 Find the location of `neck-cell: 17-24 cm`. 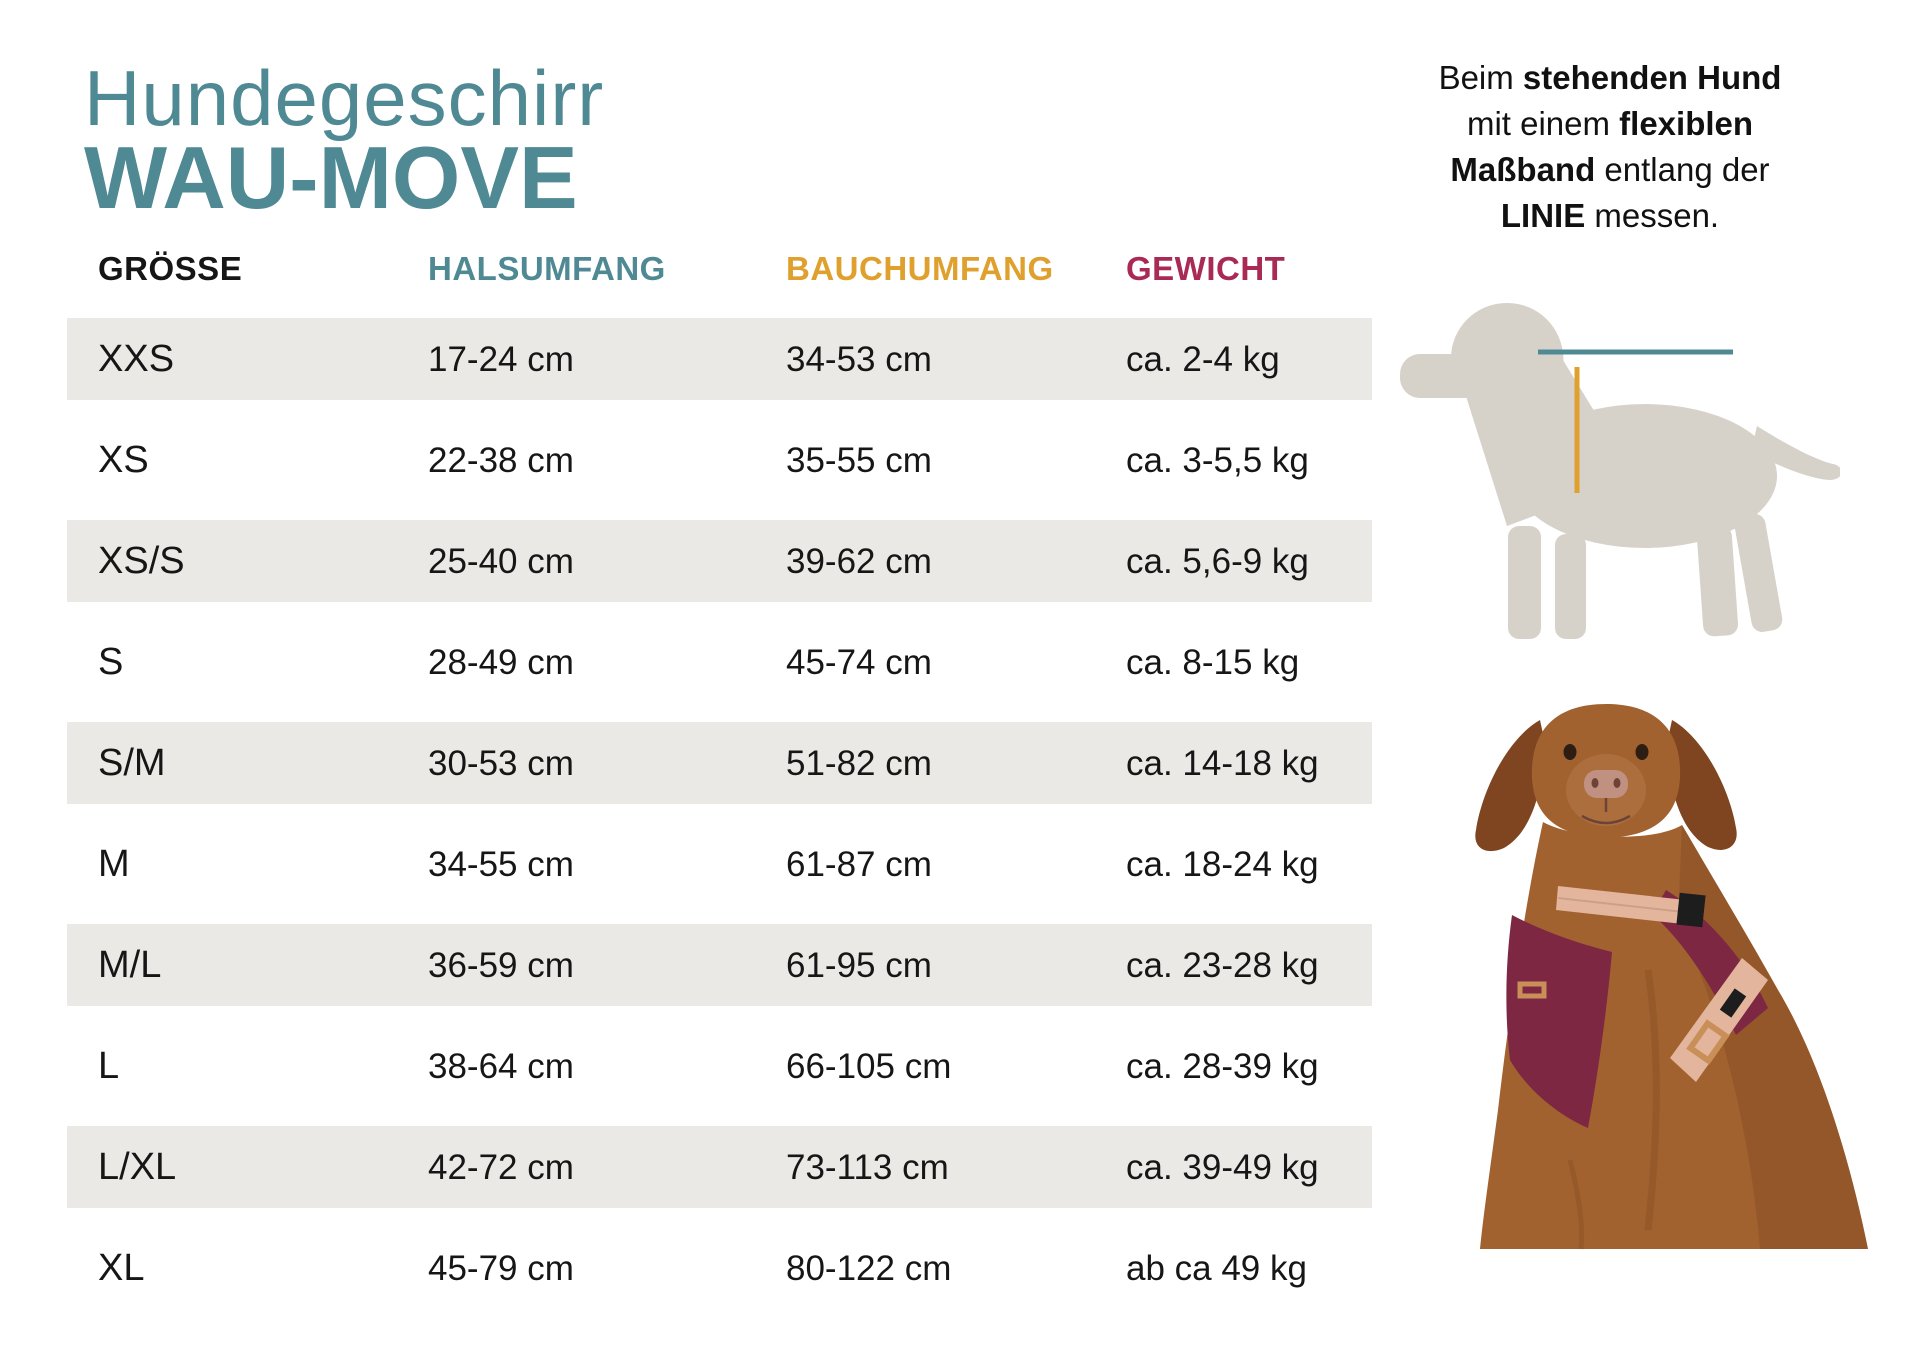

neck-cell: 17-24 cm is located at coordinates (501, 359).